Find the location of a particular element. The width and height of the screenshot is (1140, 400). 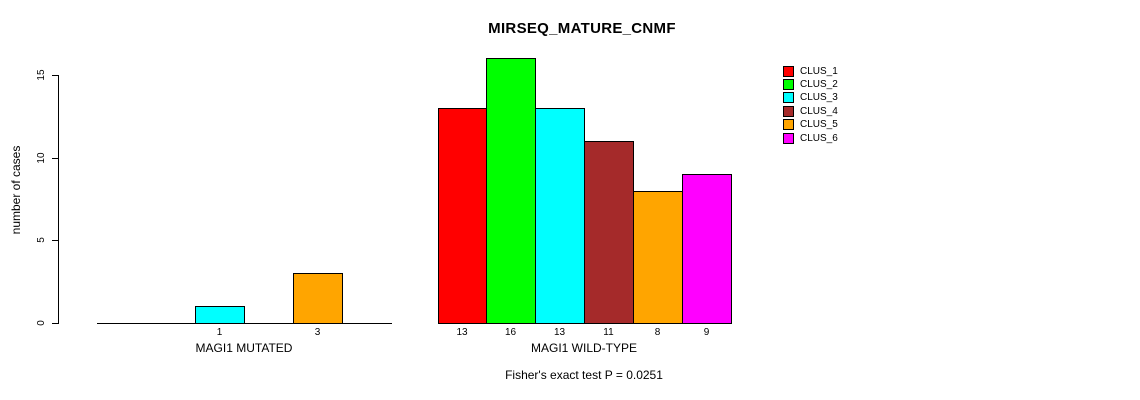

y-tick-label: 15 is located at coordinates (41, 75).